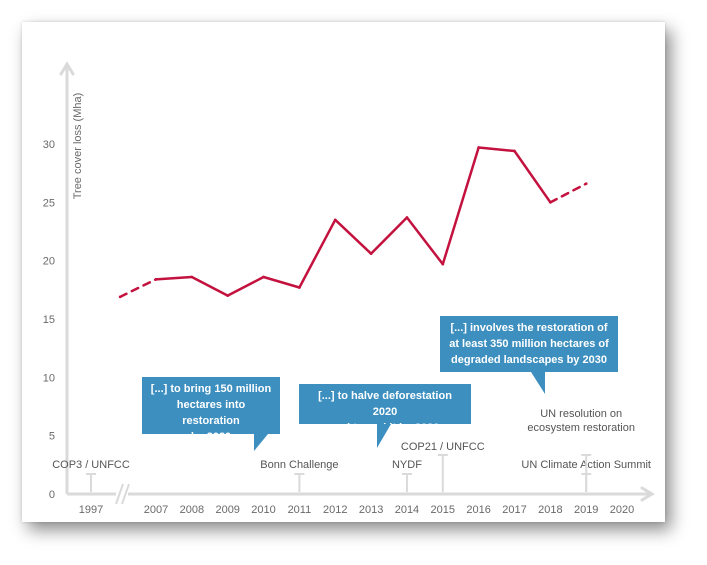 The image size is (707, 565). I want to click on y-tick-label: 5, so click(52, 437).